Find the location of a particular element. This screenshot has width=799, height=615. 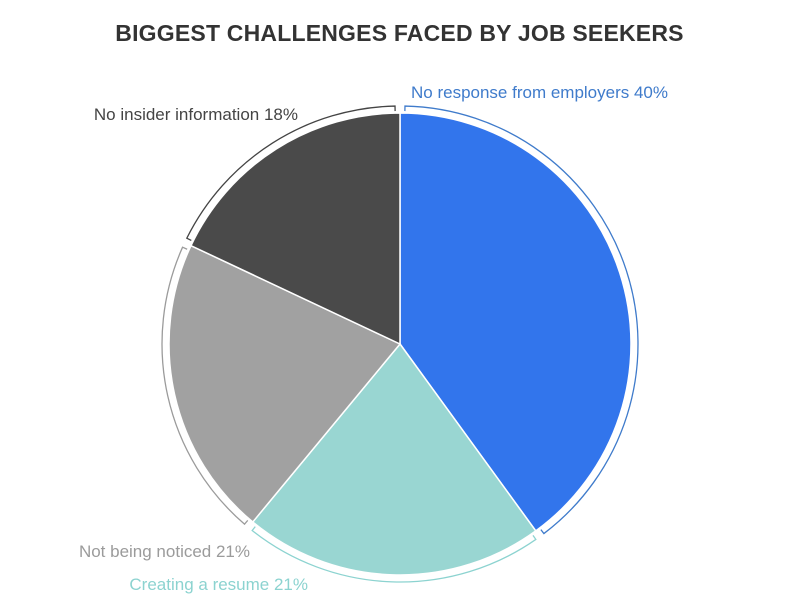

label-bracket-no-insider-information is located at coordinates (290, 173).